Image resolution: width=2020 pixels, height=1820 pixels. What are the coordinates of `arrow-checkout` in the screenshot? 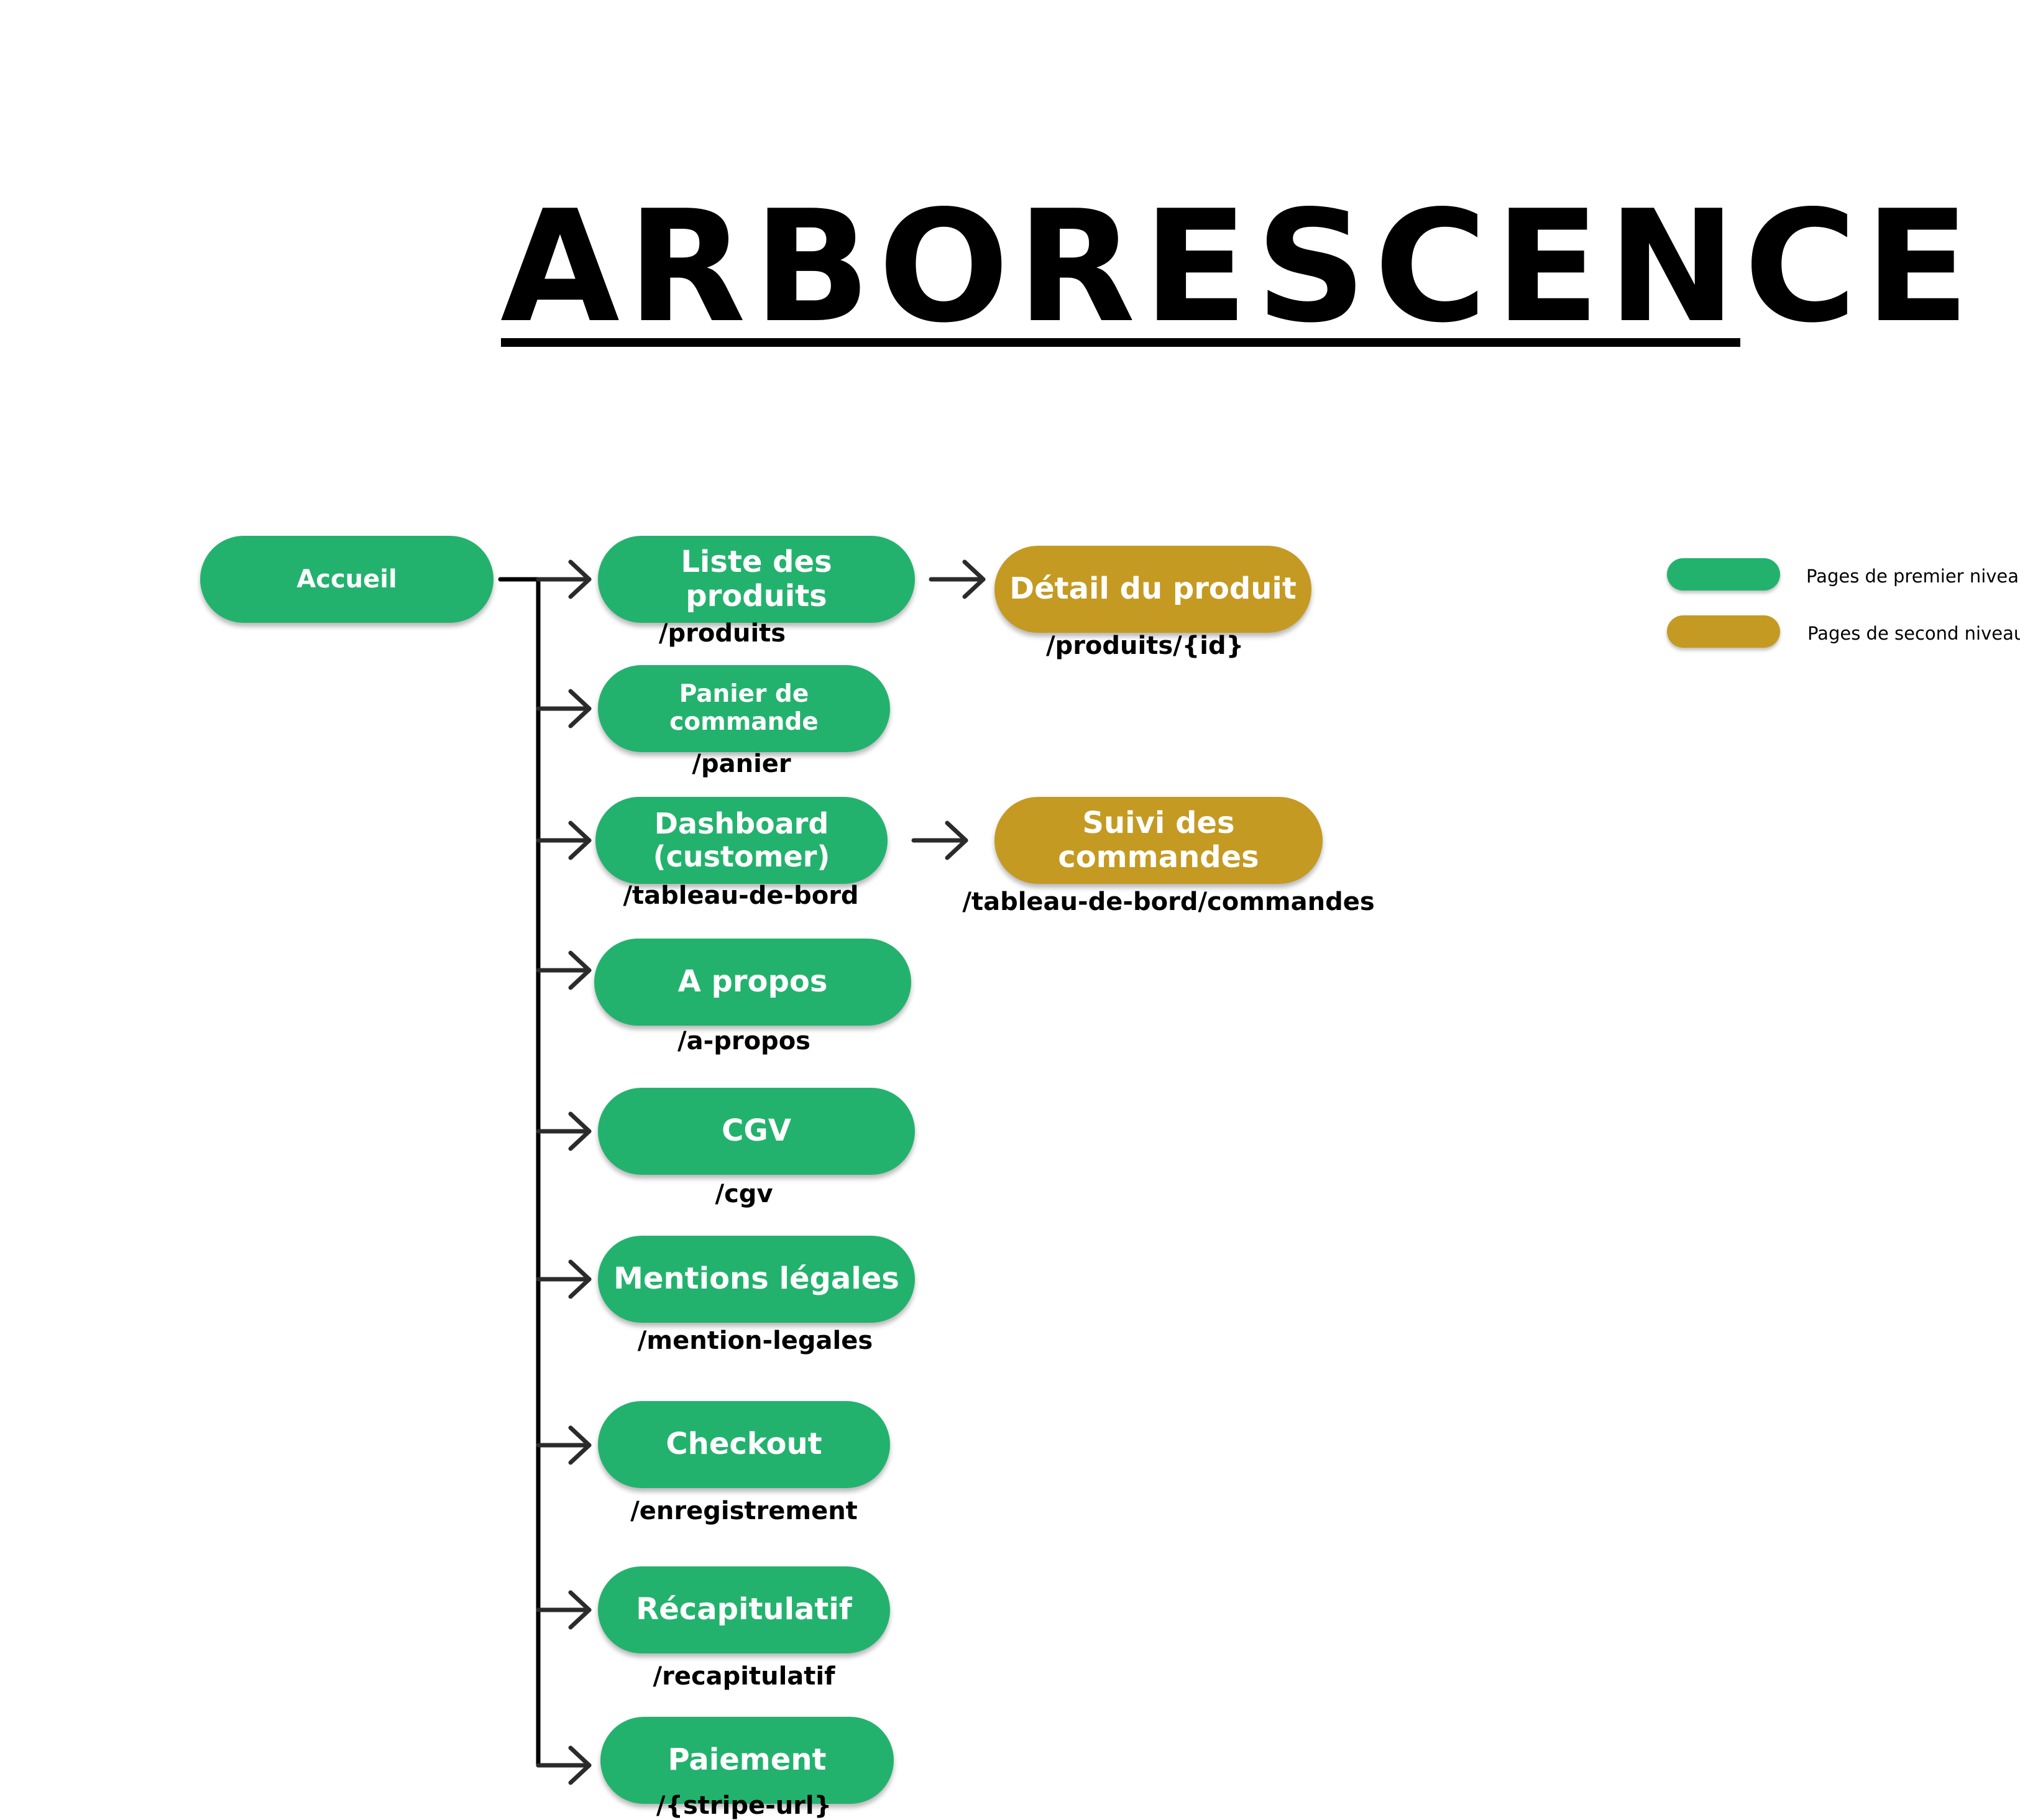 It's located at (564, 1445).